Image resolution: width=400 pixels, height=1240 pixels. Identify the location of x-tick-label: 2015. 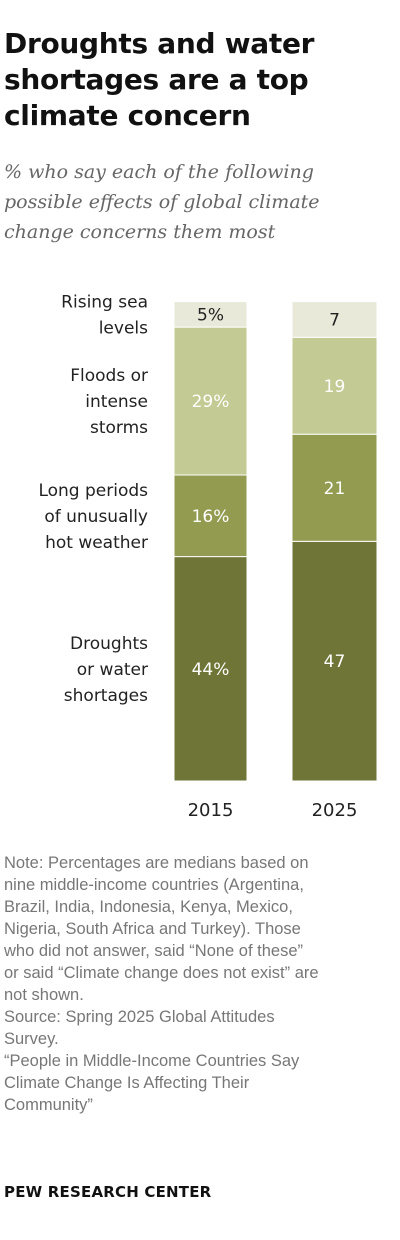
(211, 810).